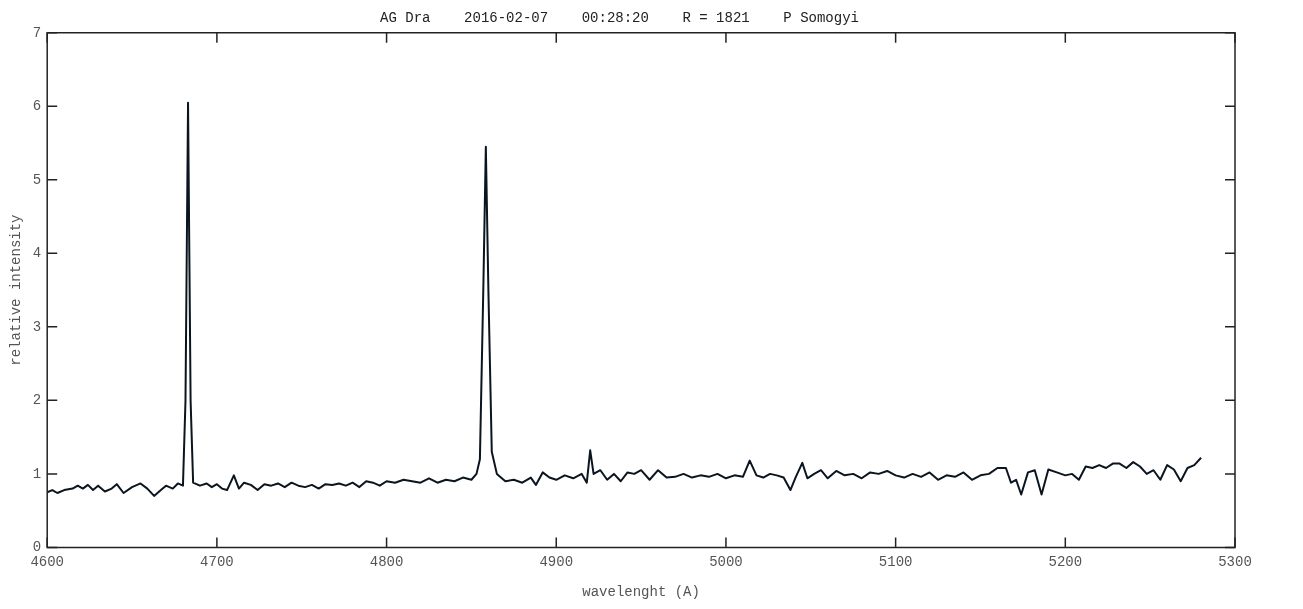 Image resolution: width=1303 pixels, height=609 pixels. I want to click on y-tick-label: 3, so click(37, 326).